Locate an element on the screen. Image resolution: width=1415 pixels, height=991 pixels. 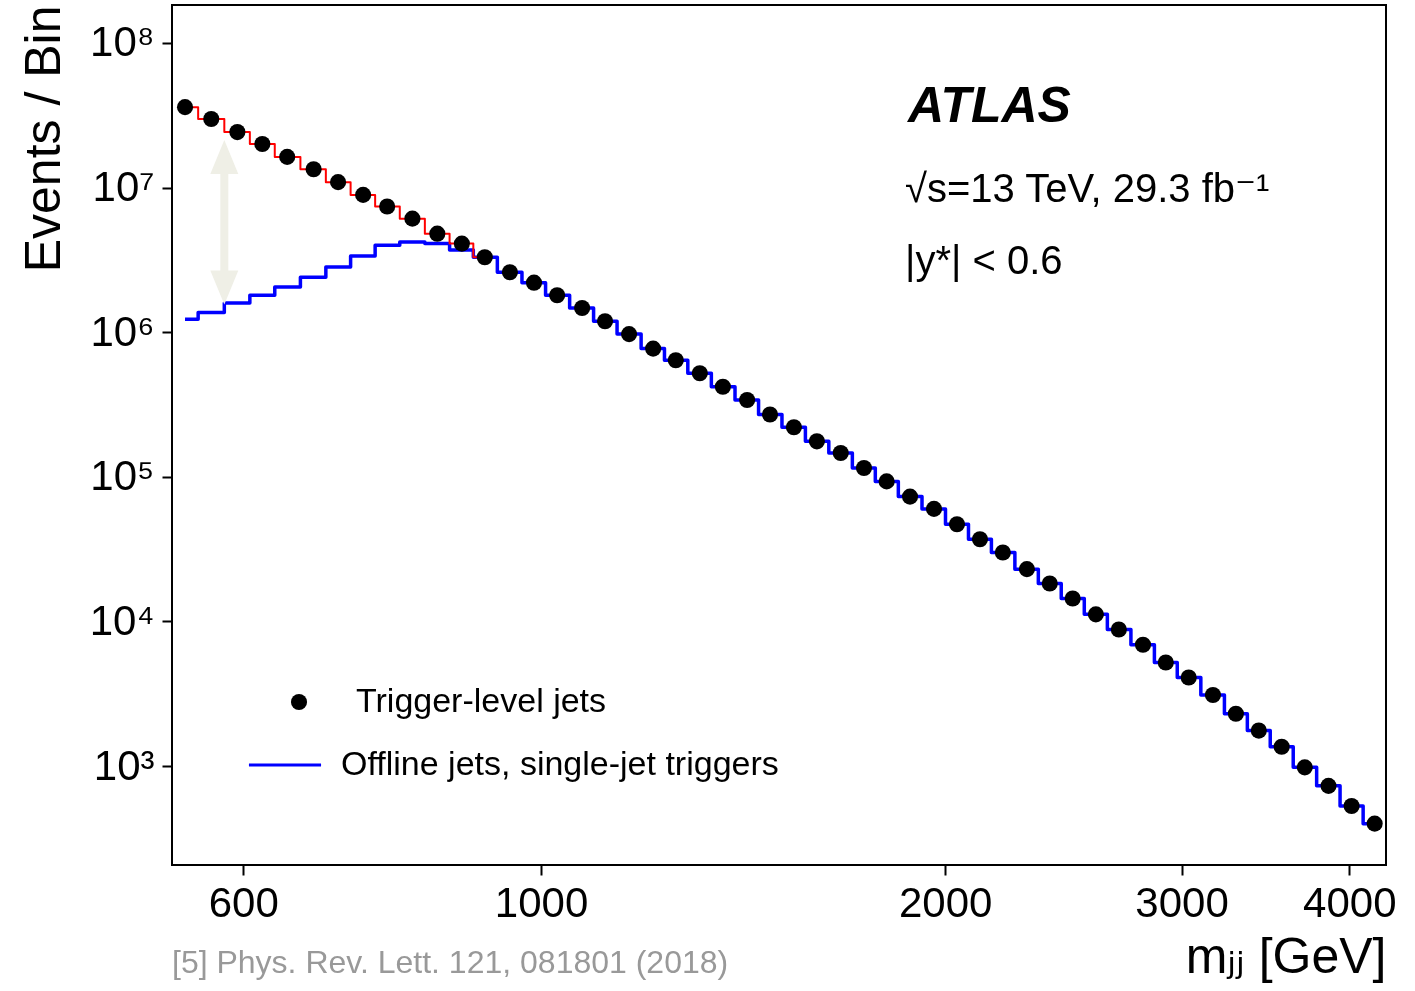
y-tick-label: 10⁷ is located at coordinates (123, 187).